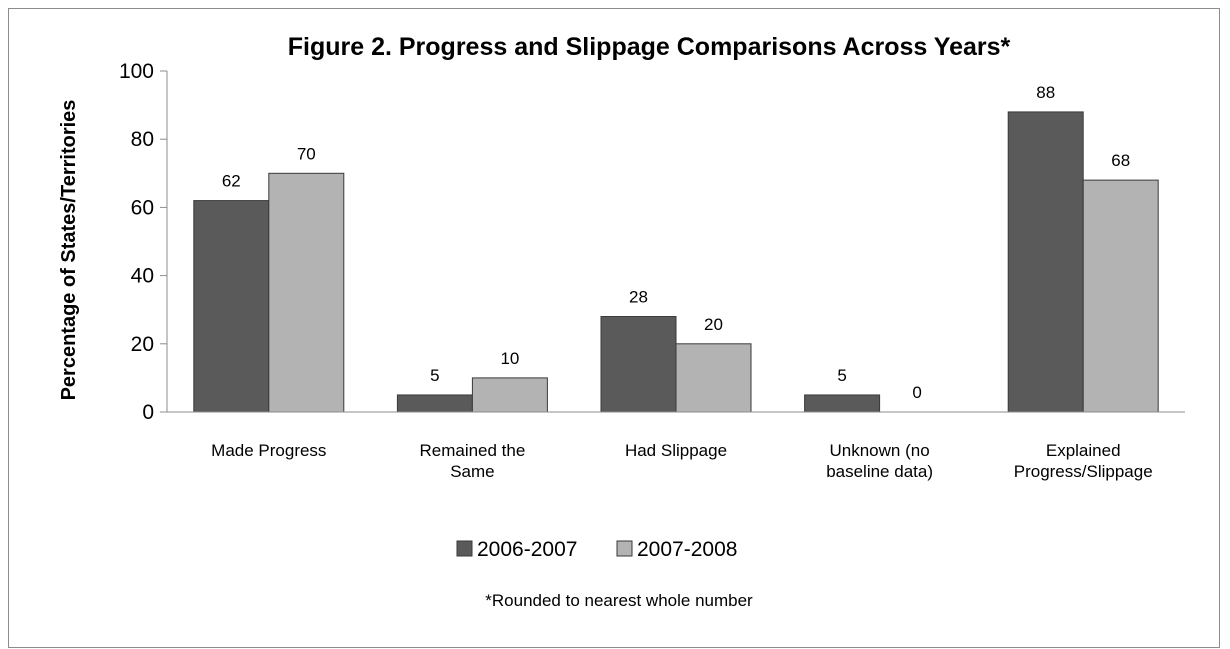  Describe the element at coordinates (231, 181) in the screenshot. I see `data-label: 62` at that location.